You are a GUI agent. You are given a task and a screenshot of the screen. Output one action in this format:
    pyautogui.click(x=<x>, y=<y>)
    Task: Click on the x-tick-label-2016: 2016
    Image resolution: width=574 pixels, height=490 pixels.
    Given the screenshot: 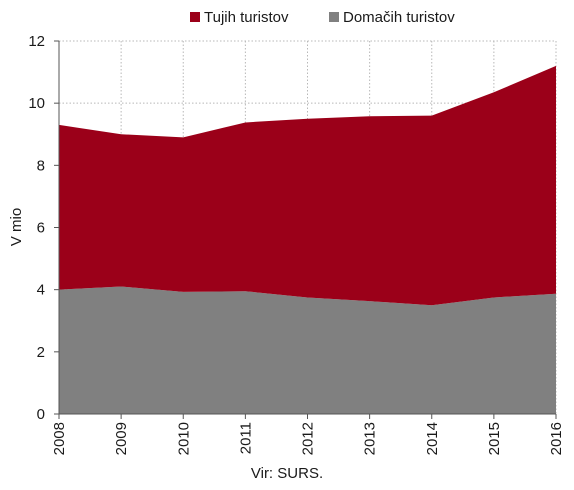 What is the action you would take?
    pyautogui.click(x=556, y=438)
    